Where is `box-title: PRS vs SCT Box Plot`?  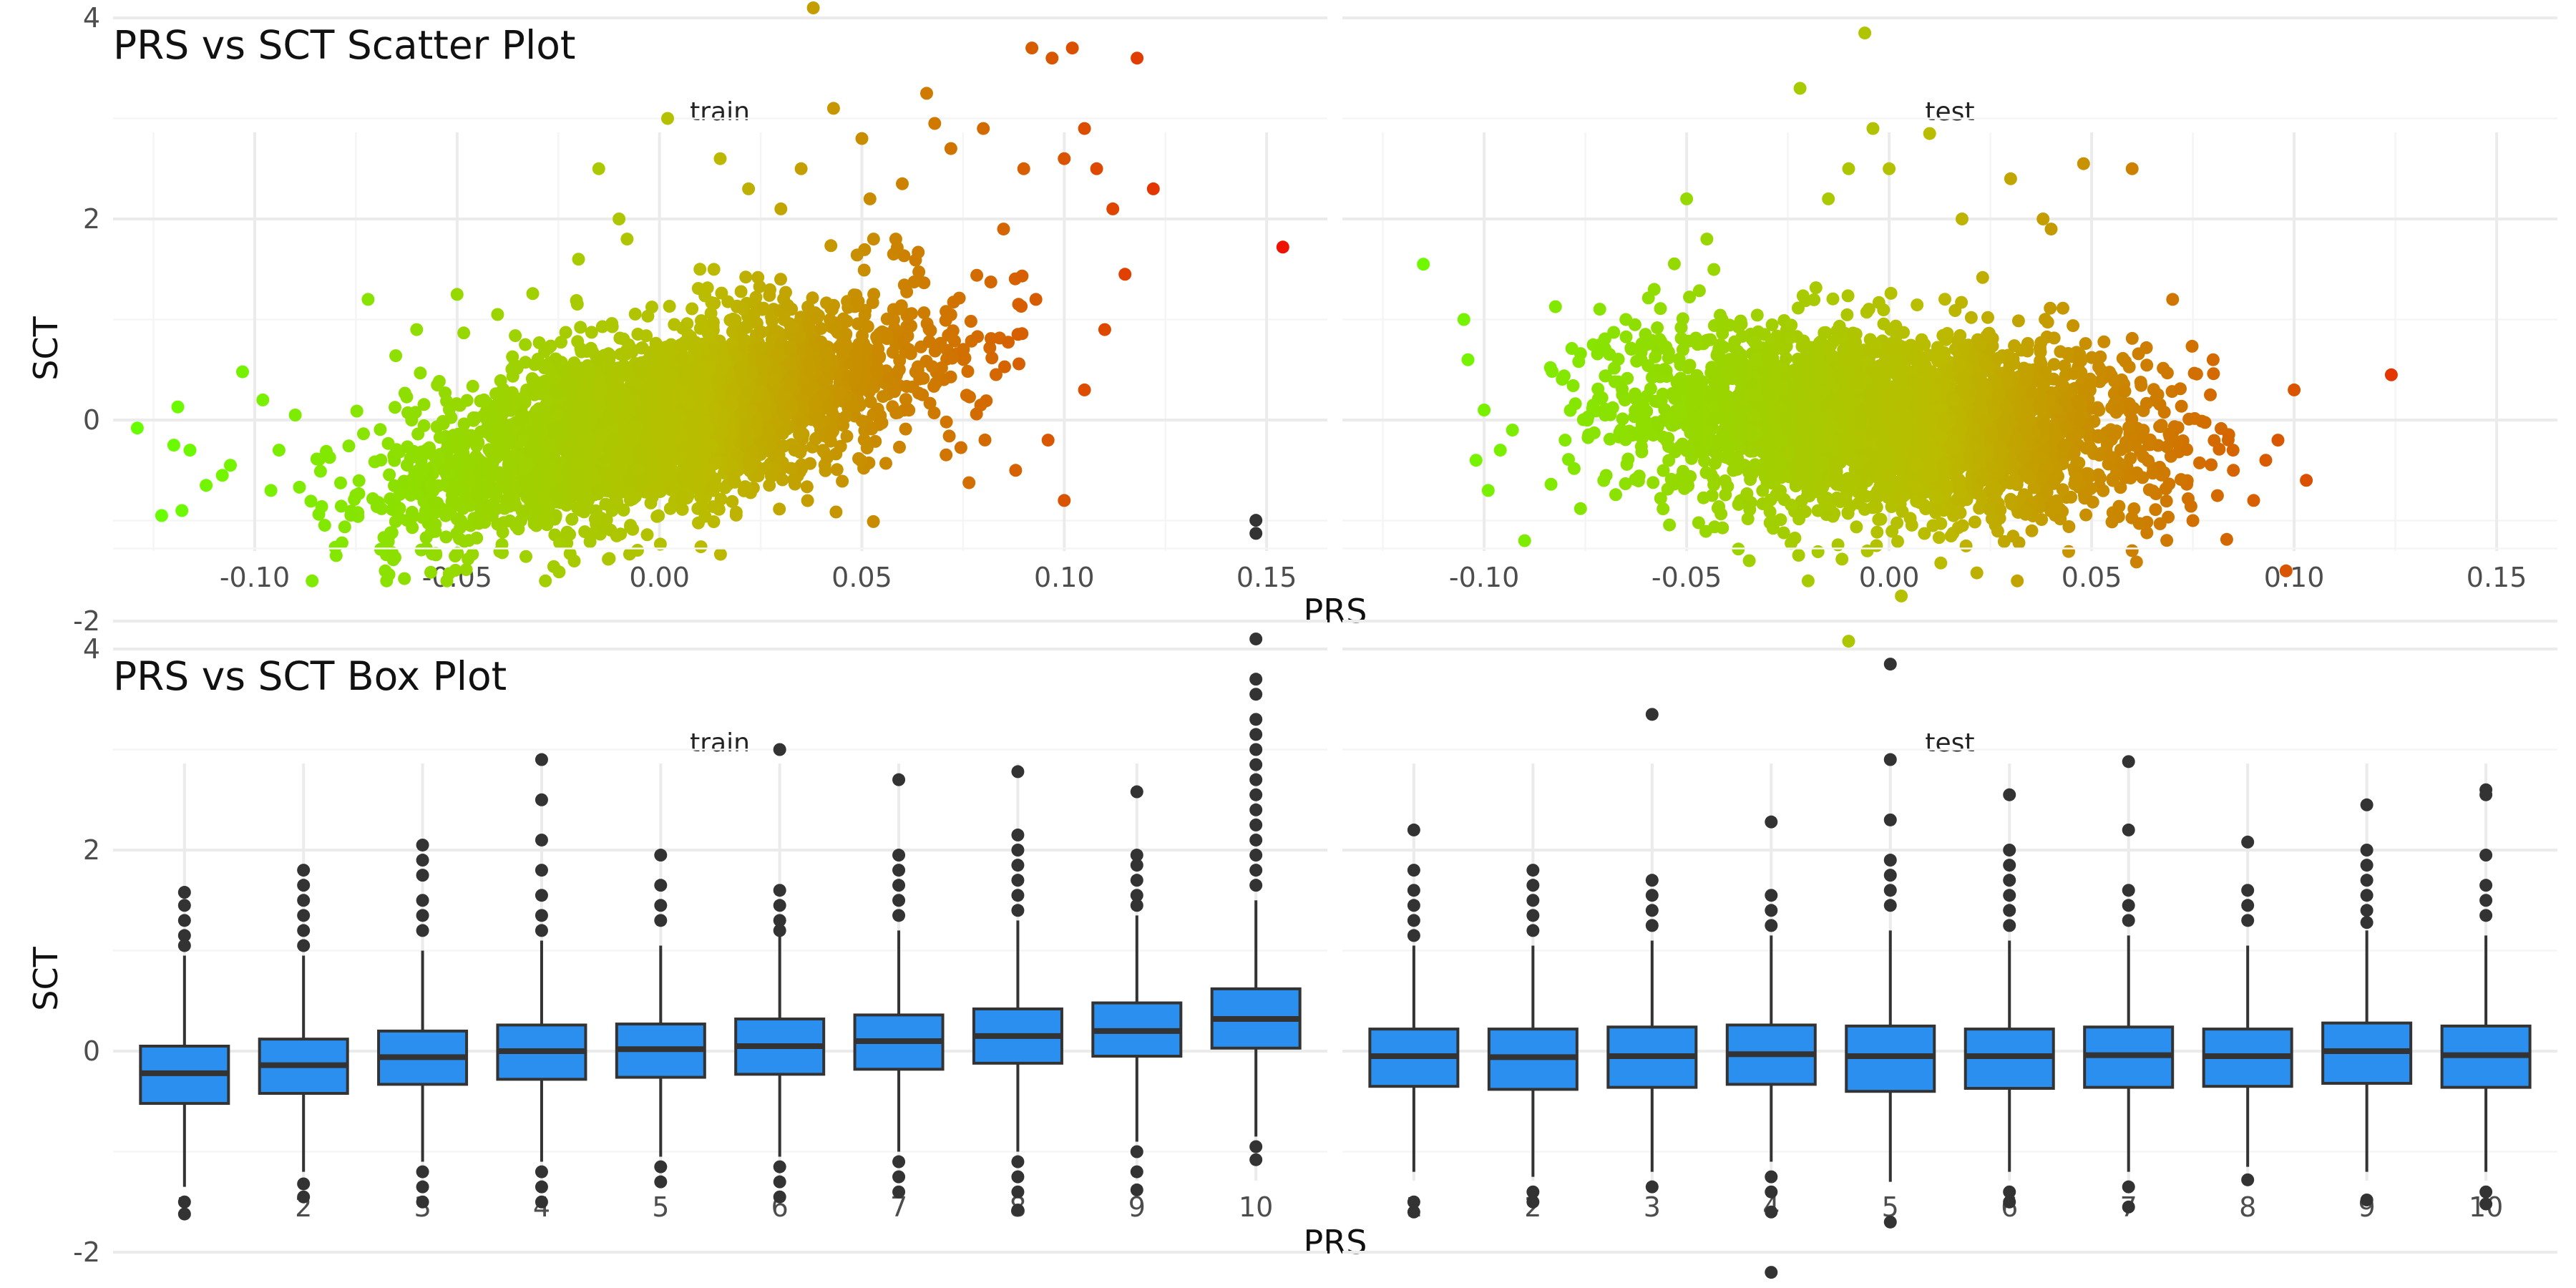
box-title: PRS vs SCT Box Plot is located at coordinates (310, 676).